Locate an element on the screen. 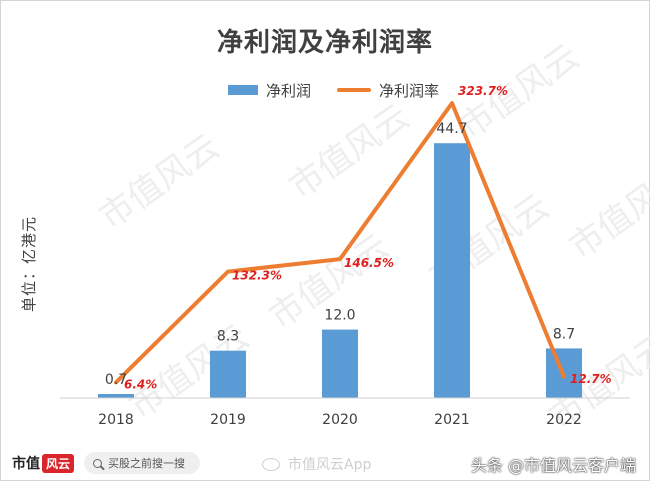 Image resolution: width=650 pixels, height=481 pixels. brand-text: 市值 is located at coordinates (26, 464).